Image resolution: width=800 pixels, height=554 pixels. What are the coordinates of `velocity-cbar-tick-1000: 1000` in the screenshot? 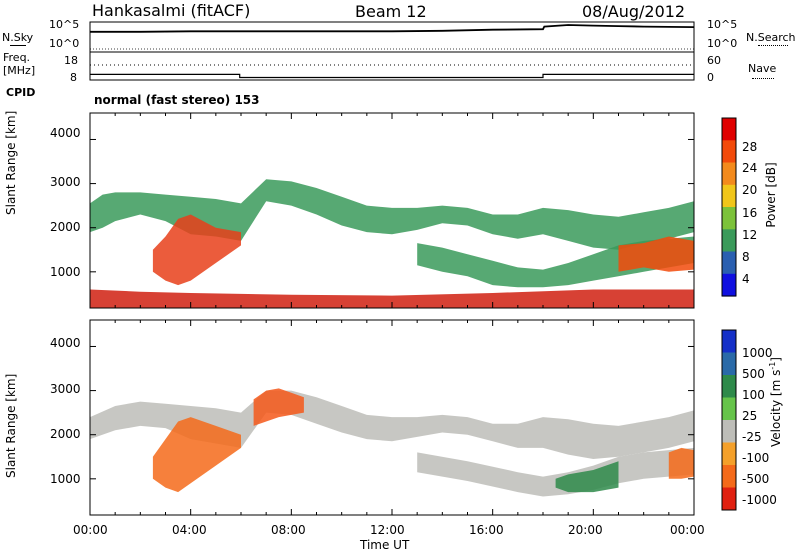 It's located at (757, 353).